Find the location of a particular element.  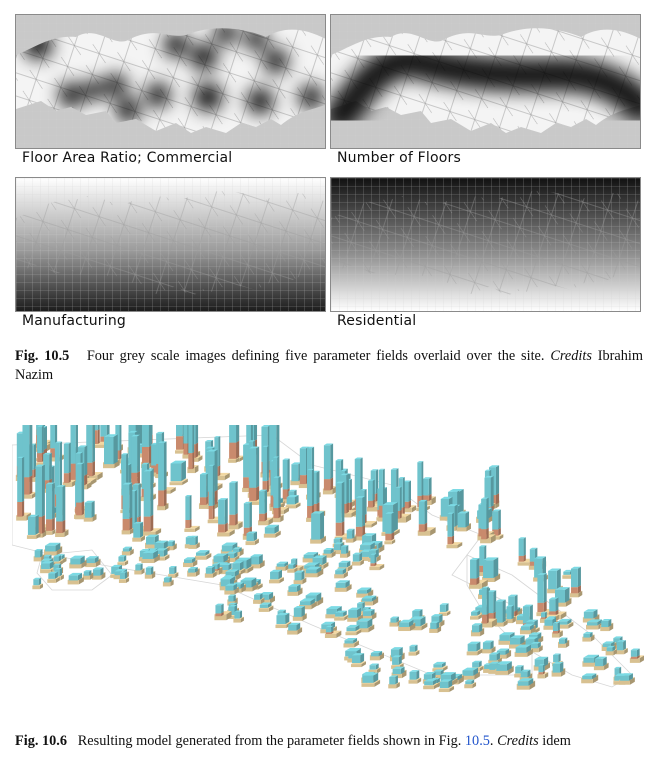

panel-label-floors: Number of Floors is located at coordinates (399, 158).